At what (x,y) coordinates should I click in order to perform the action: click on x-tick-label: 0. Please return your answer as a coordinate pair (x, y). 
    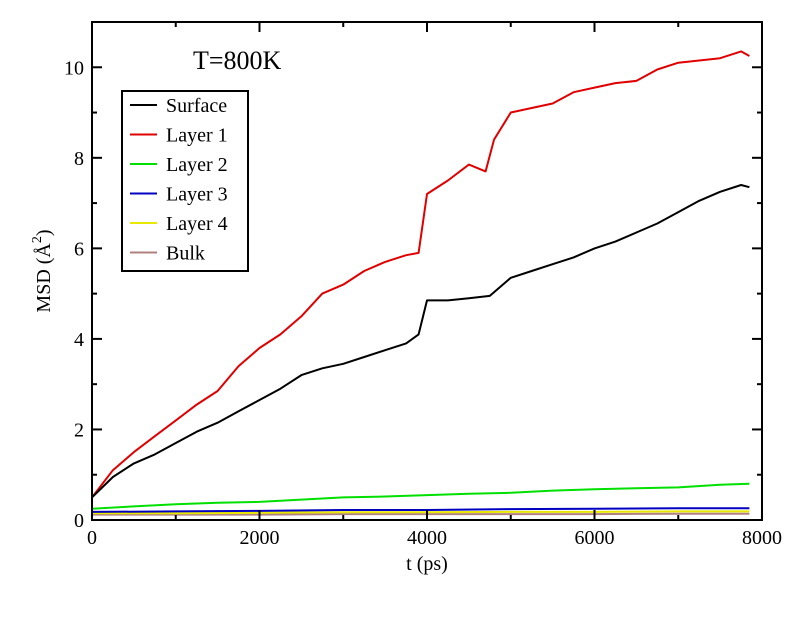
    Looking at the image, I should click on (92, 538).